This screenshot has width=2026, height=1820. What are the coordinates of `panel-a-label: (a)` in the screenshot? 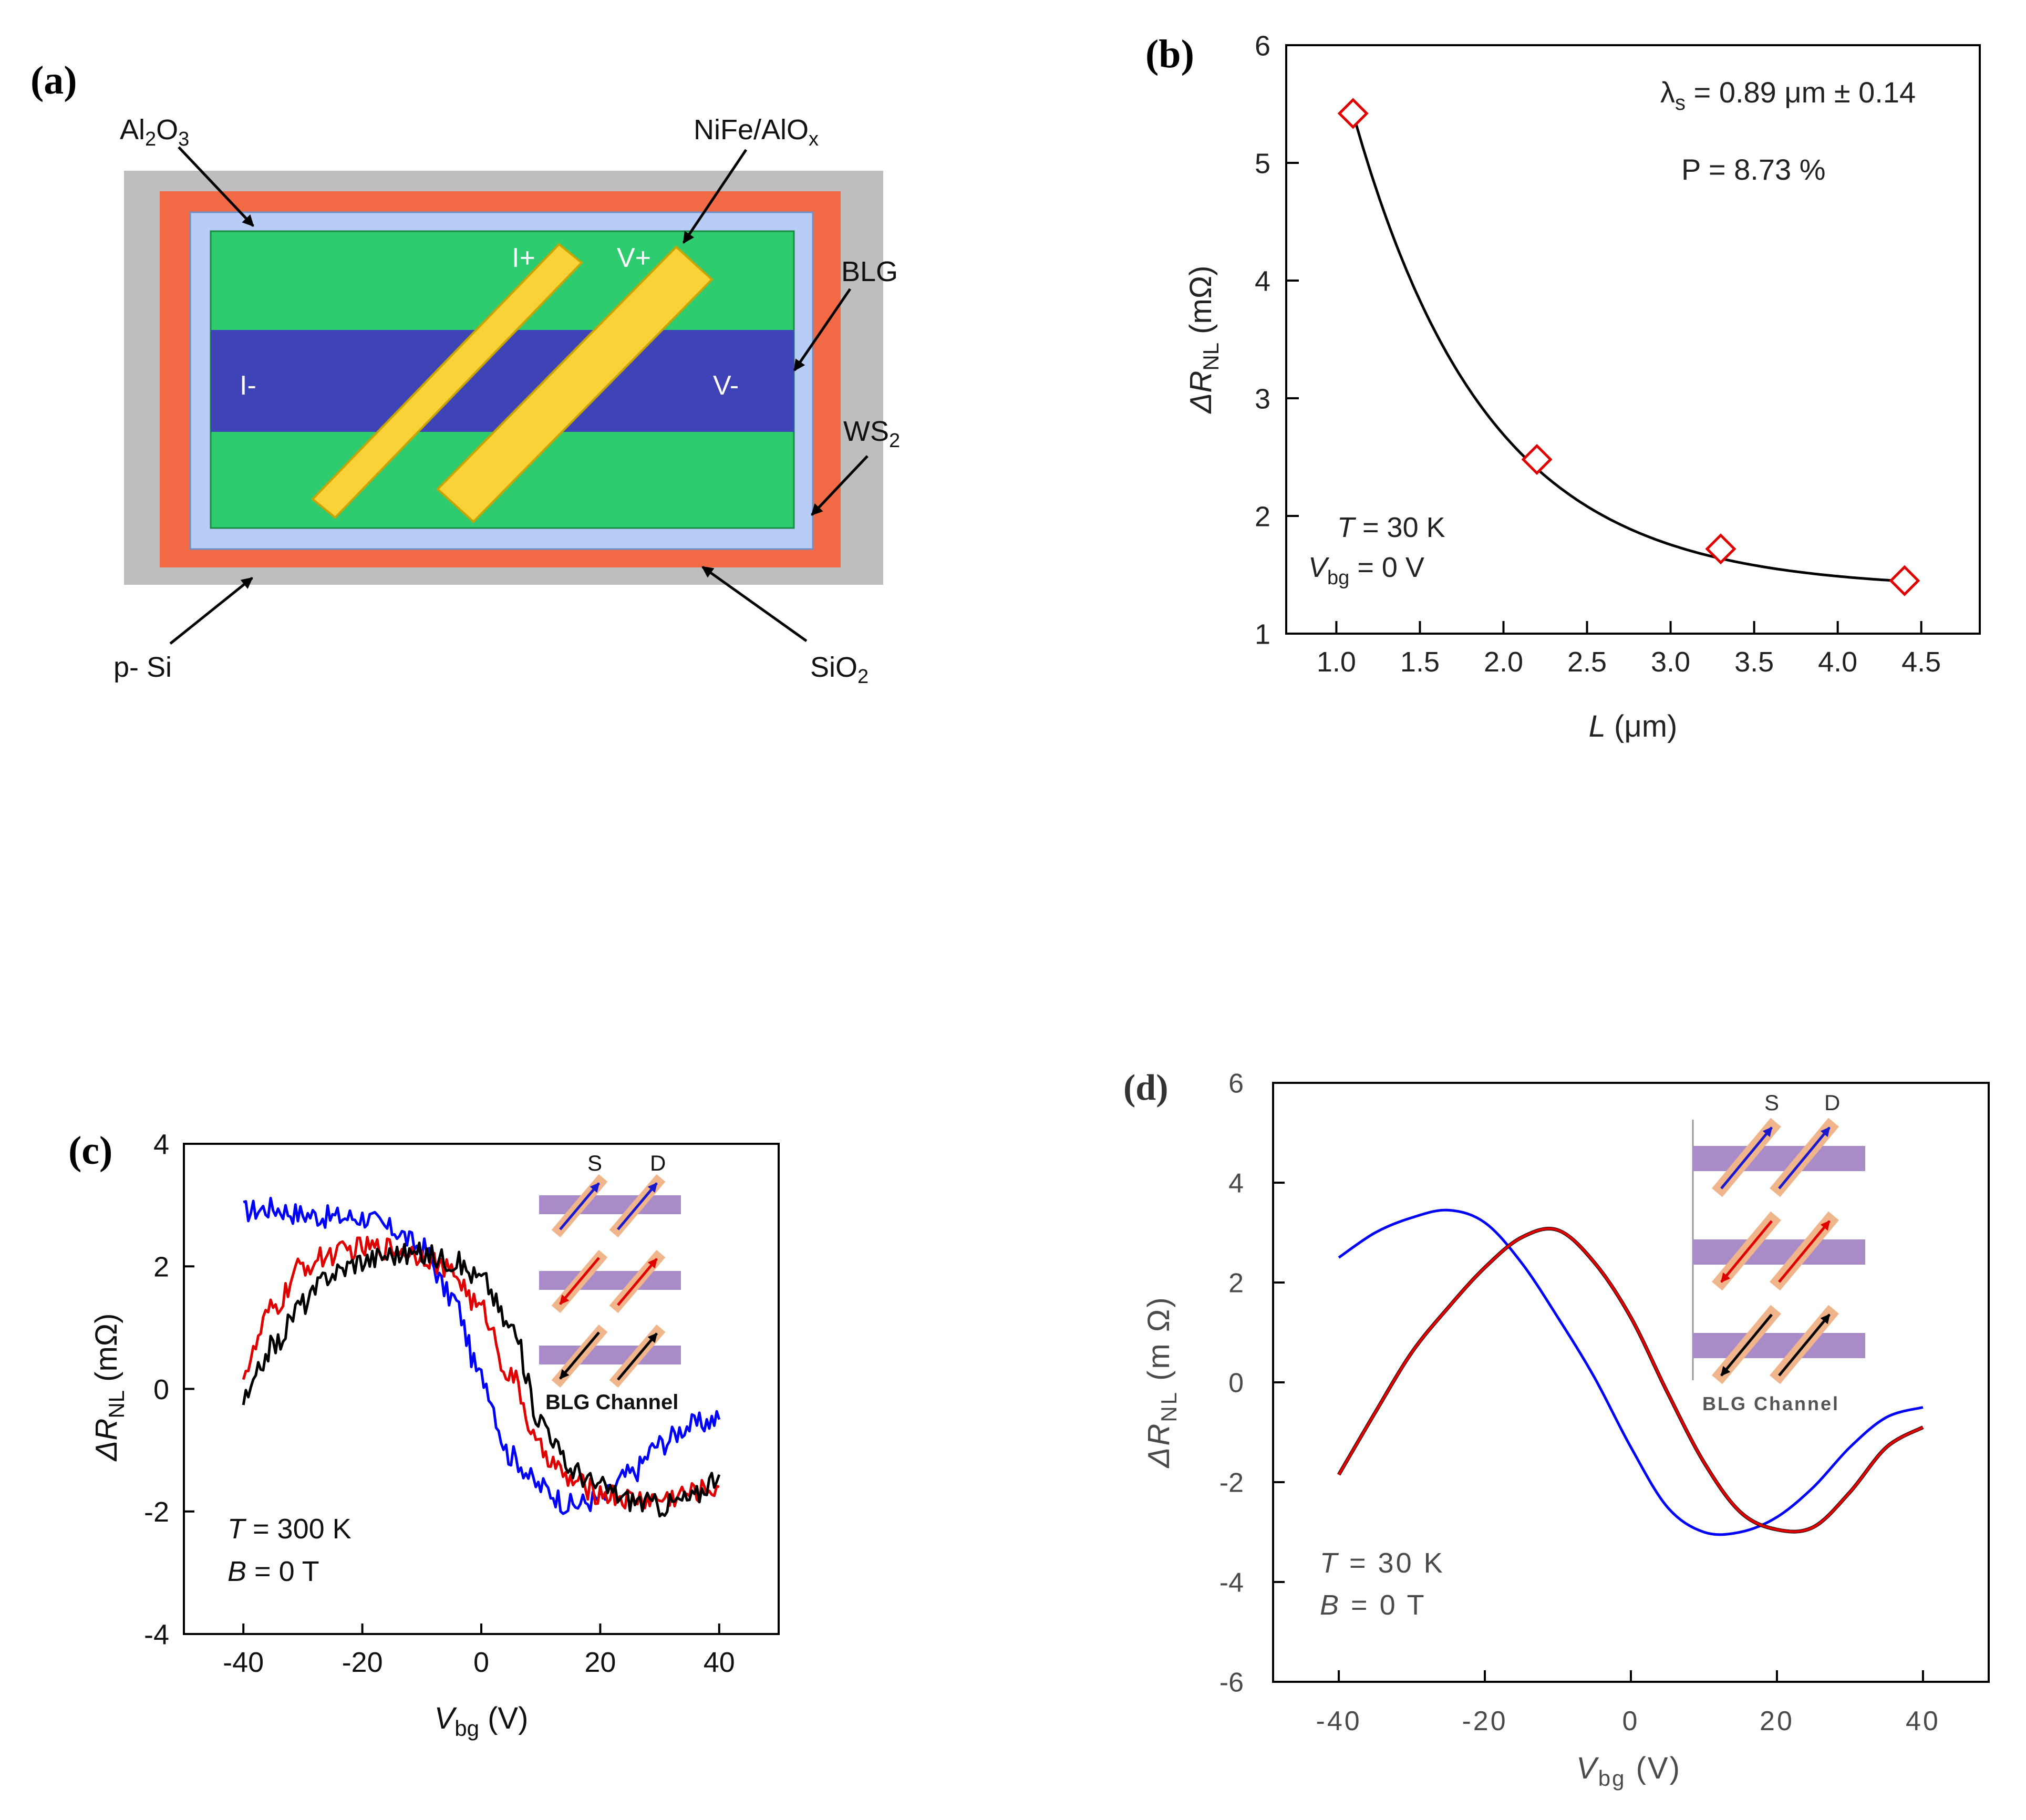 It's located at (53, 80).